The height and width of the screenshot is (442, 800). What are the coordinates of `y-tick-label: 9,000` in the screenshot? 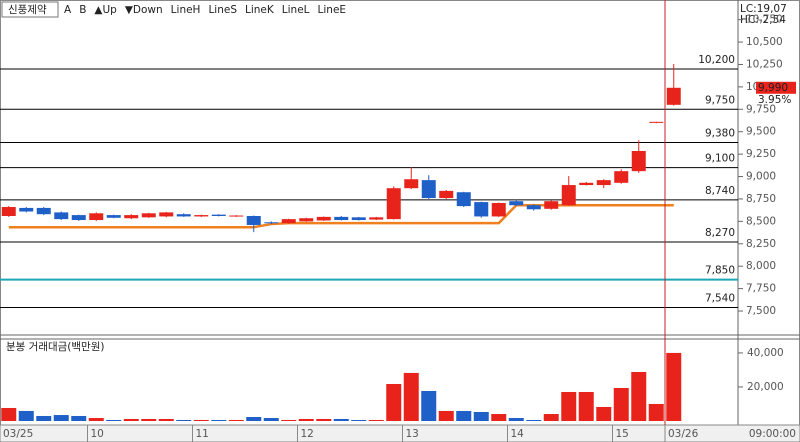 It's located at (761, 177).